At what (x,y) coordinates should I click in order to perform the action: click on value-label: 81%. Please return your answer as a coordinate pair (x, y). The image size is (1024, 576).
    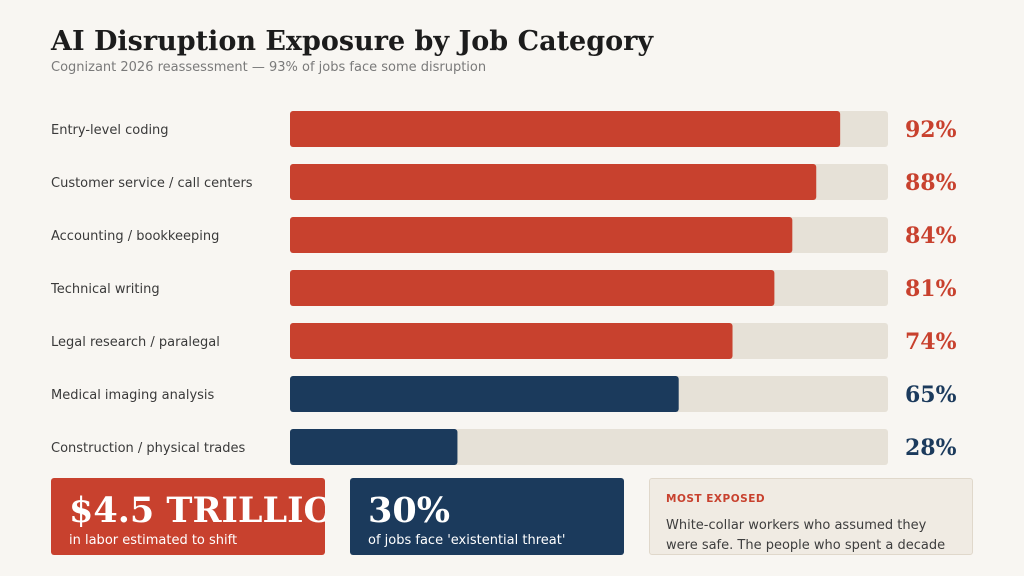
    Looking at the image, I should click on (931, 289).